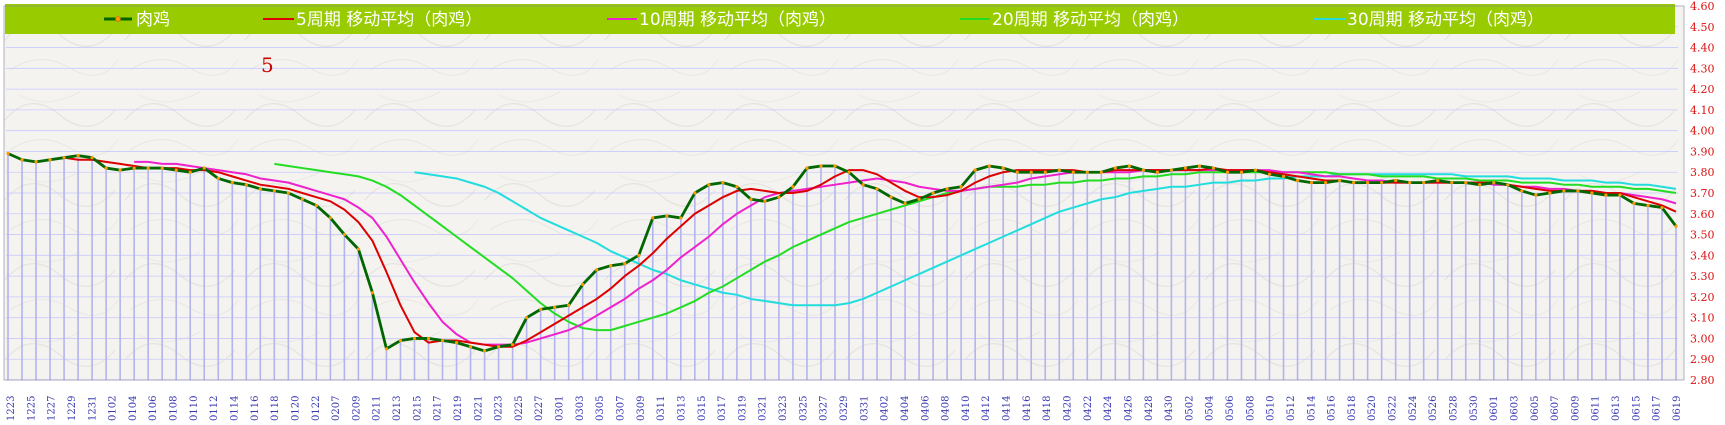 Image resolution: width=1725 pixels, height=425 pixels. What do you see at coordinates (478, 408) in the screenshot?
I see `x-tick-label-23: 0221` at bounding box center [478, 408].